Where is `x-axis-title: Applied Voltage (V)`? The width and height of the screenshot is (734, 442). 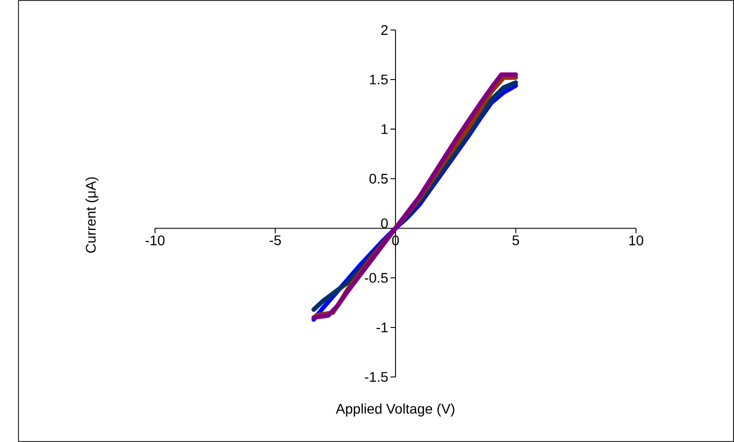
x-axis-title: Applied Voltage (V) is located at coordinates (395, 410).